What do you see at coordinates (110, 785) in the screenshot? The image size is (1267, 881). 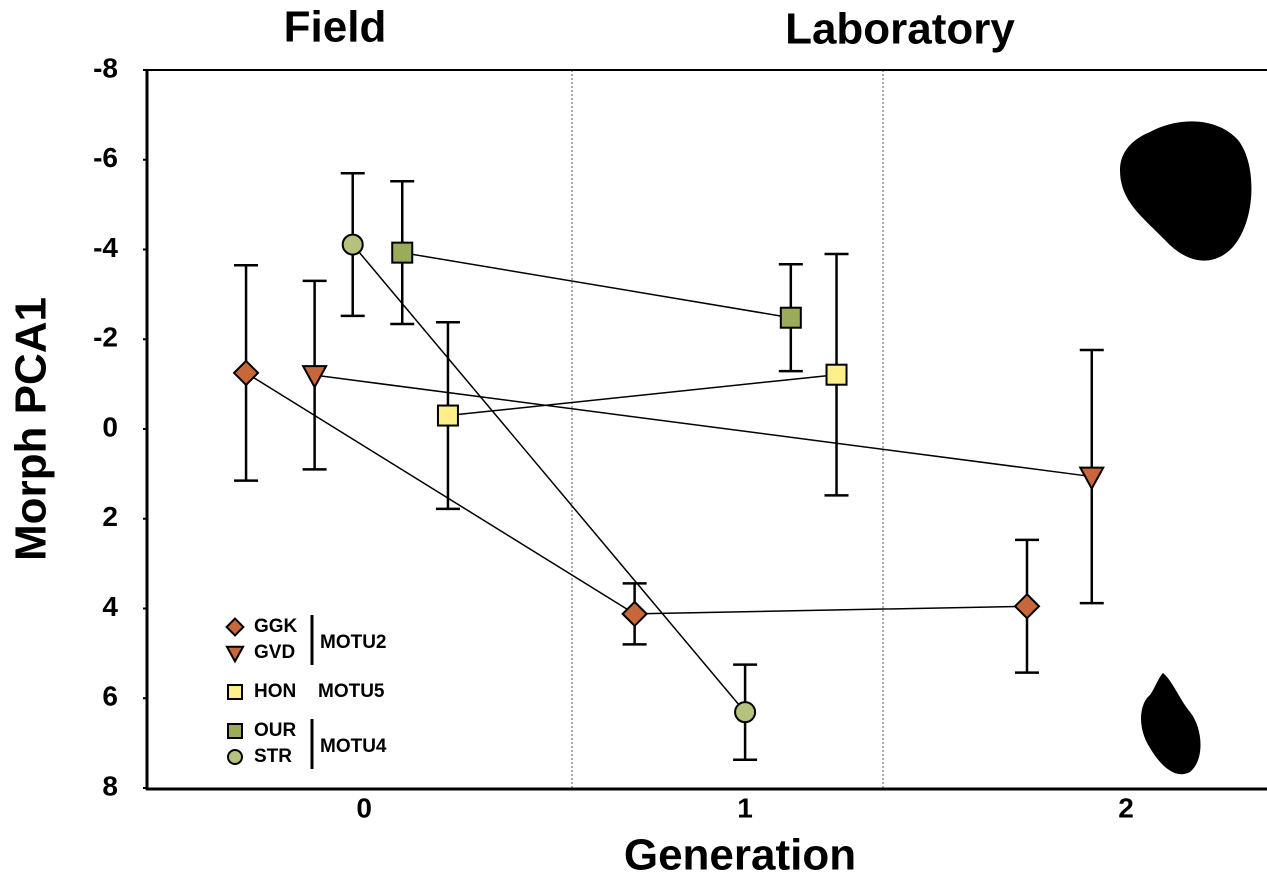 I see `y-tick-label: 8` at bounding box center [110, 785].